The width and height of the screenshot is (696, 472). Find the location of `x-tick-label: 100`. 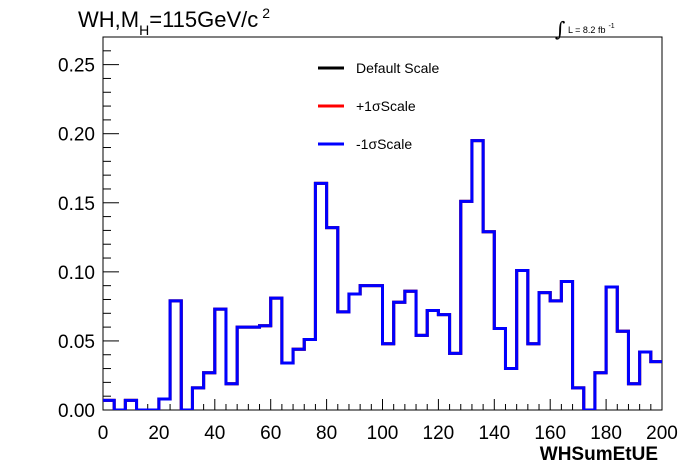

x-tick-label: 100 is located at coordinates (383, 433).